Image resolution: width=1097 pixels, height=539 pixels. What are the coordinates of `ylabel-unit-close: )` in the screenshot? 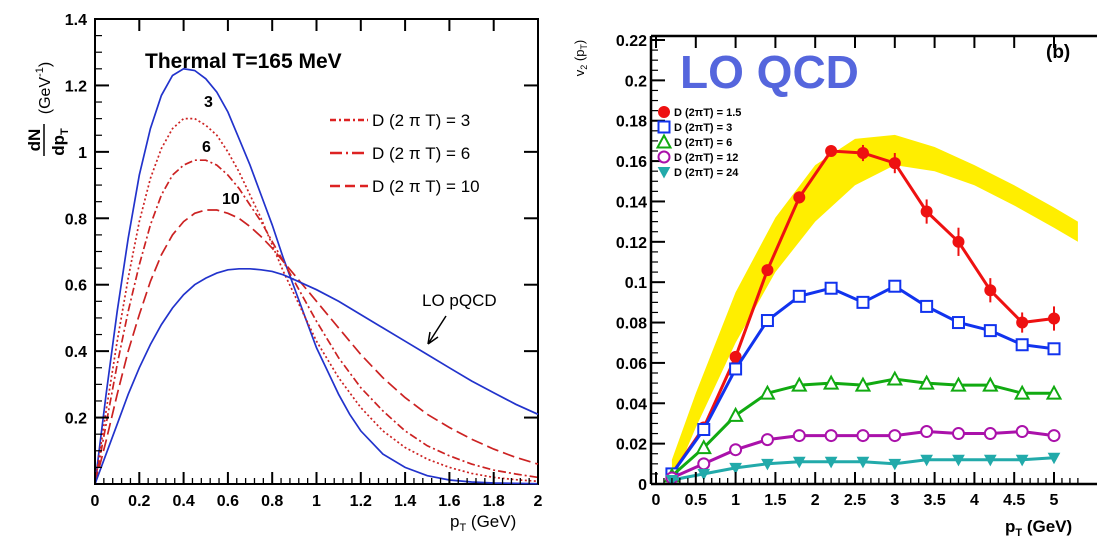 It's located at (45, 64).